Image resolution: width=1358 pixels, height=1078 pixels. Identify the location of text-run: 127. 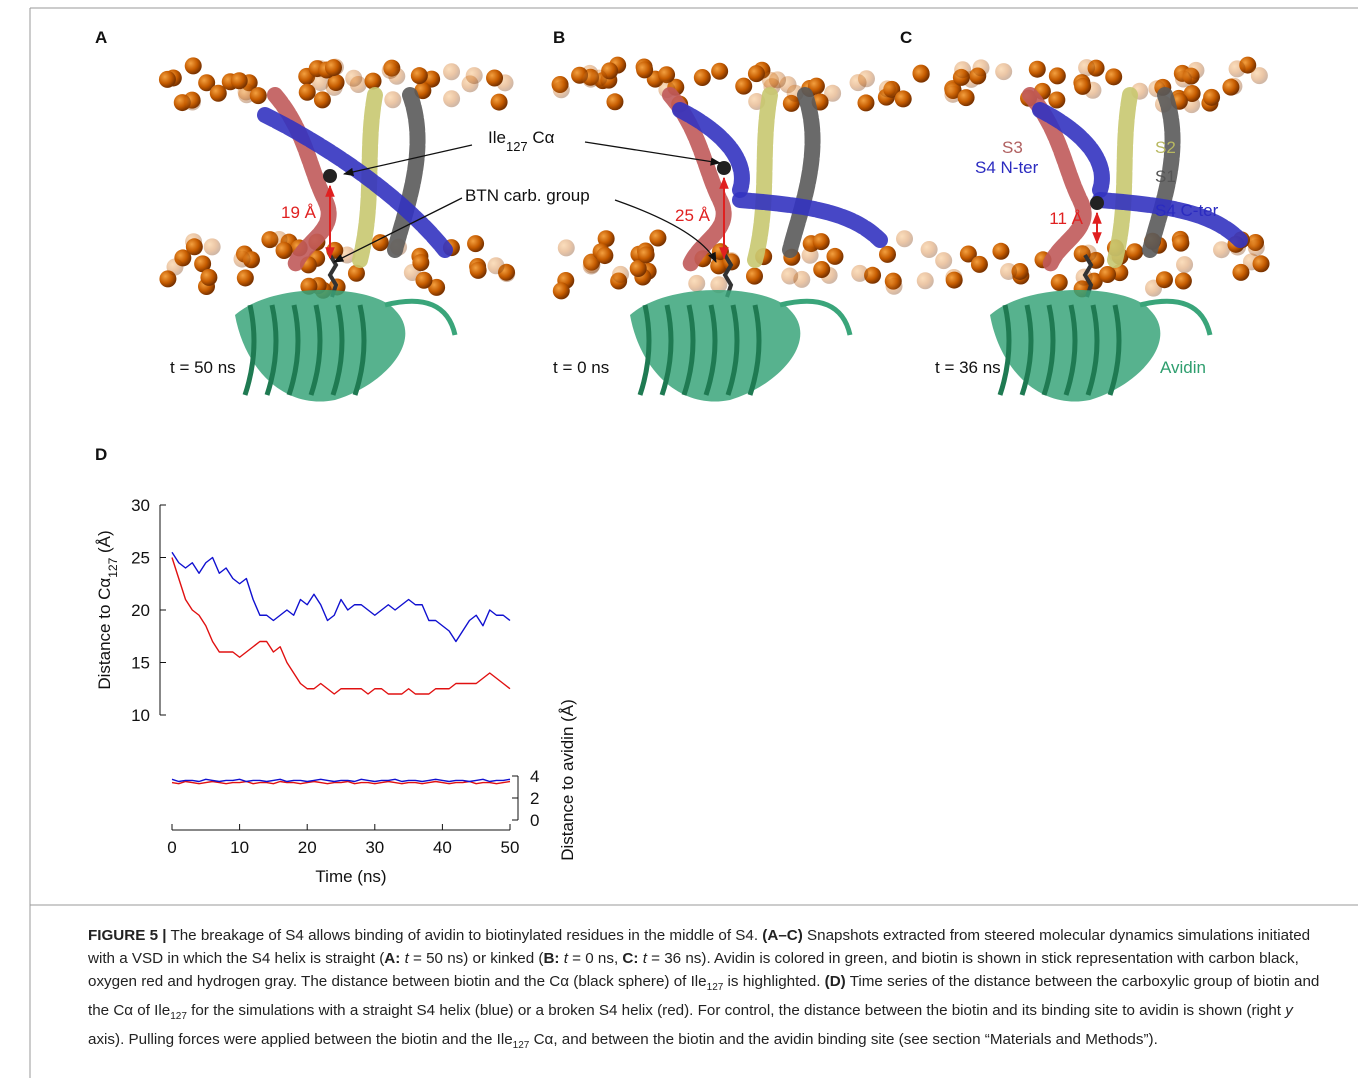
(517, 146).